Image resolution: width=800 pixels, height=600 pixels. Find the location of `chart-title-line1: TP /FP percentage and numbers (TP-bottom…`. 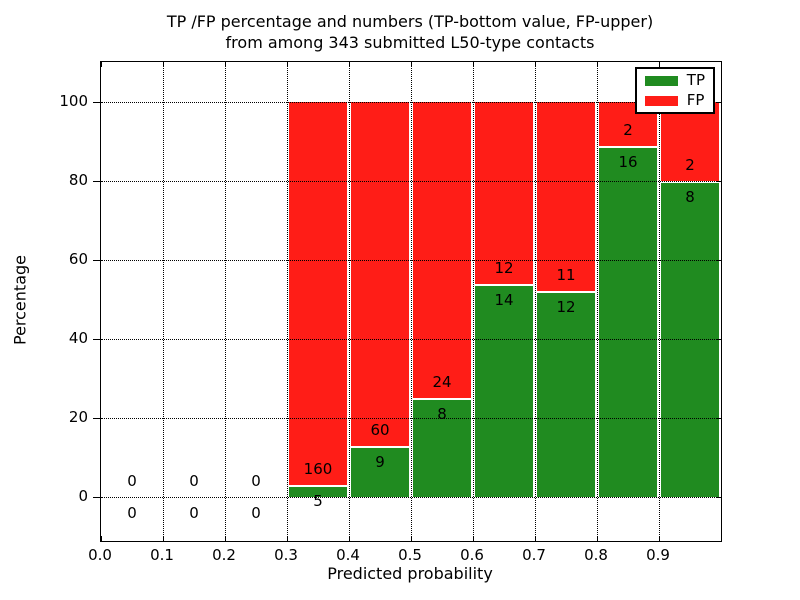

chart-title-line1: TP /FP percentage and numbers (TP-bottom… is located at coordinates (410, 21).